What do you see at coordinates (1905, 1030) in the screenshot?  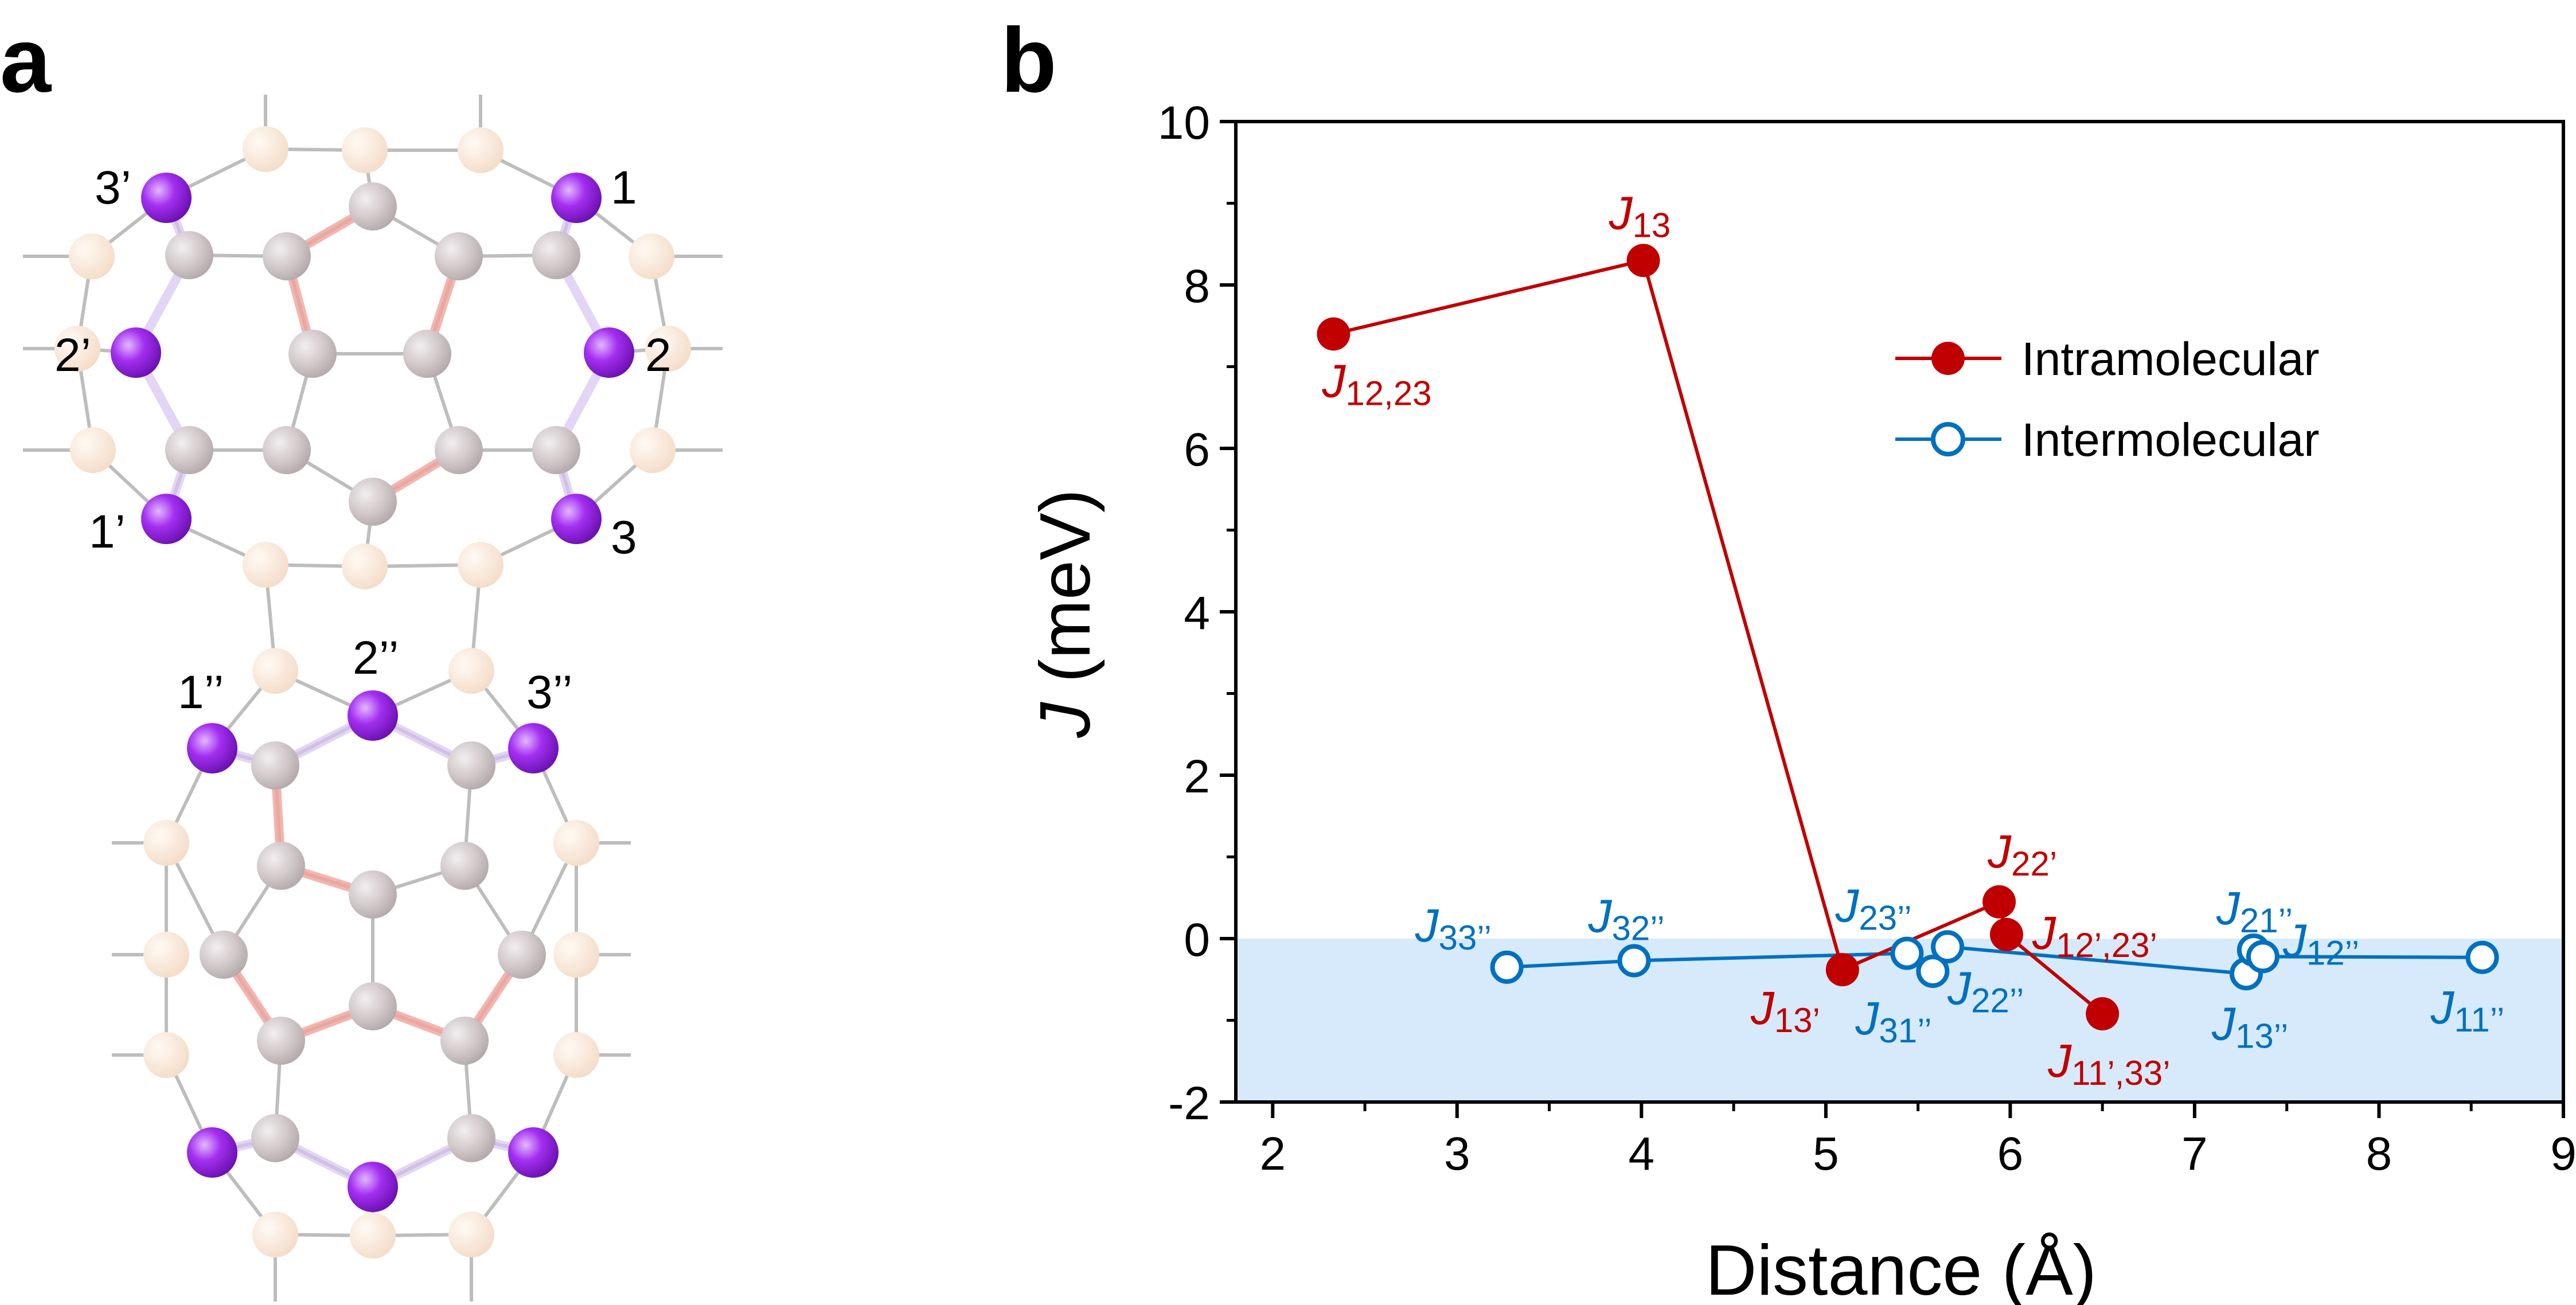 I see `data-label-subscript: 31’’` at bounding box center [1905, 1030].